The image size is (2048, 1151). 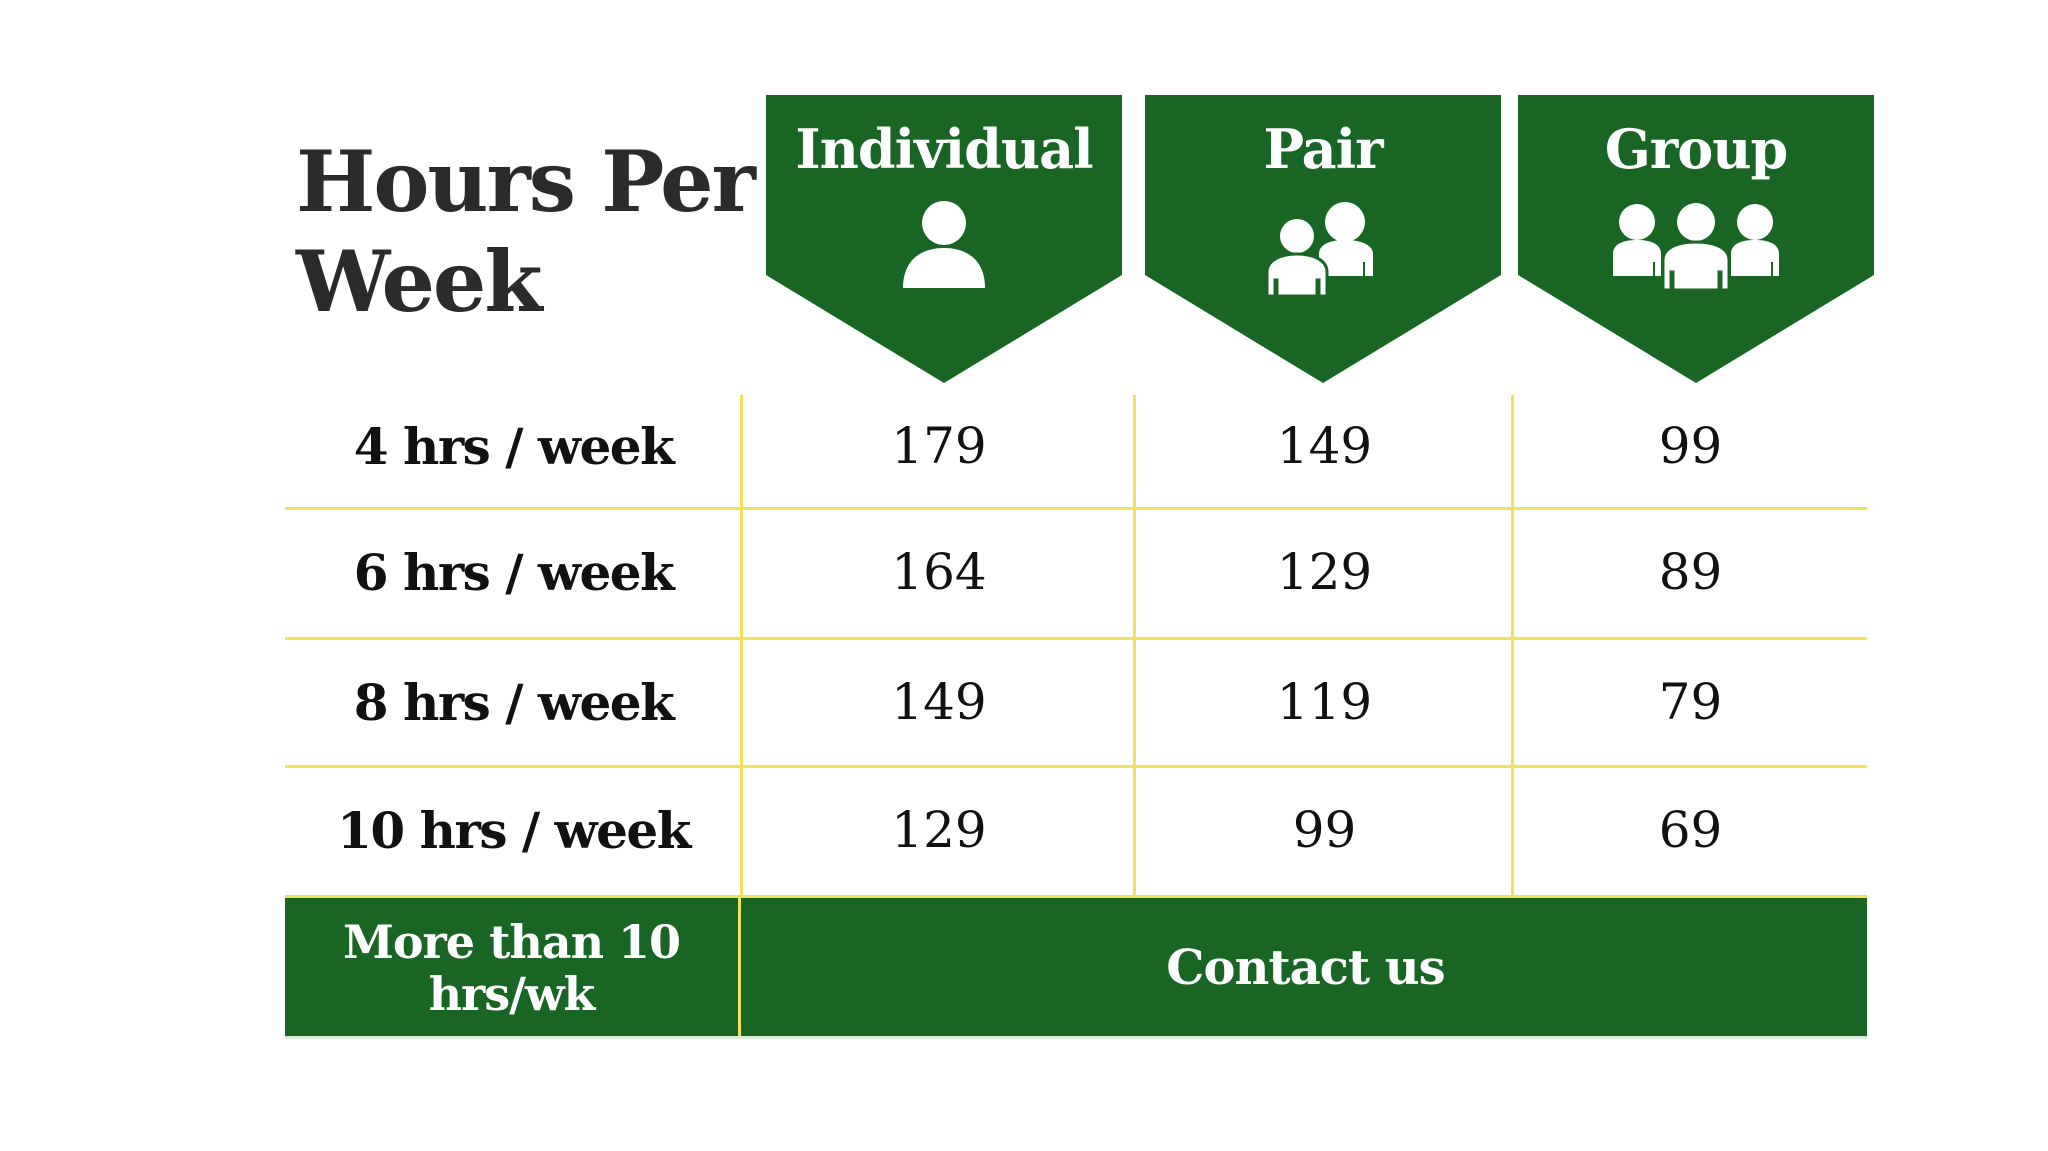 I want to click on column-label-individual: Individual, so click(x=944, y=149).